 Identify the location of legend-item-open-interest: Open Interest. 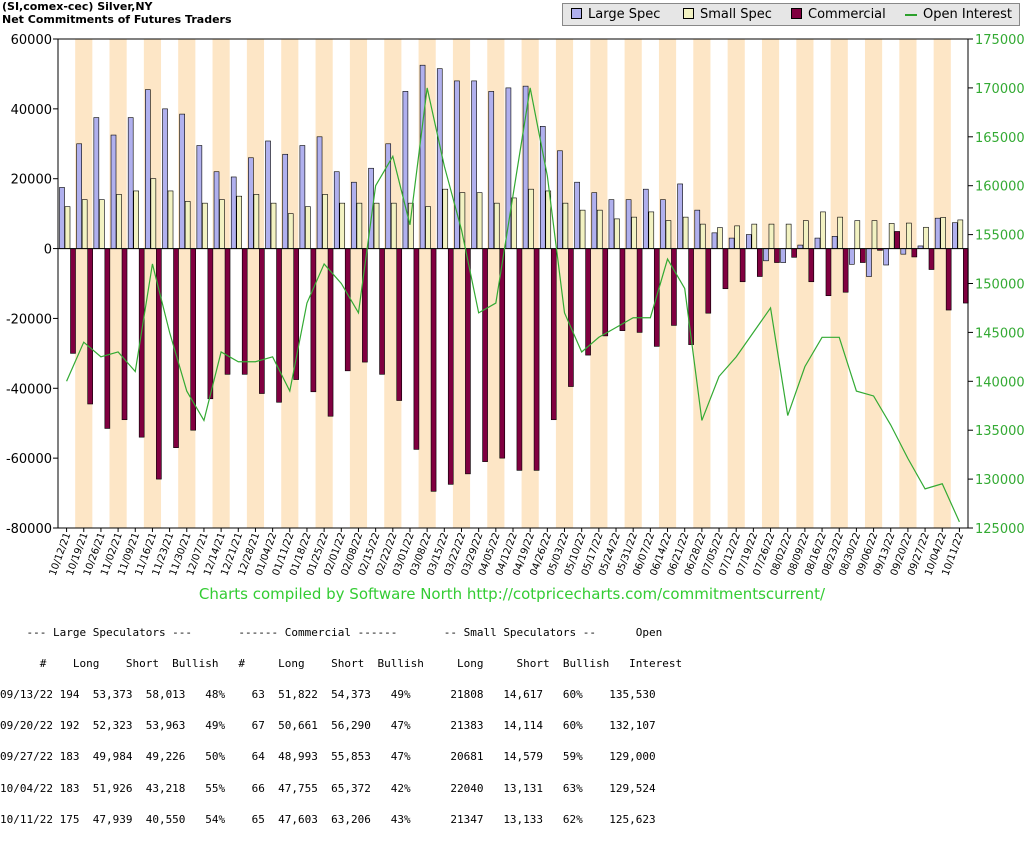
(958, 14).